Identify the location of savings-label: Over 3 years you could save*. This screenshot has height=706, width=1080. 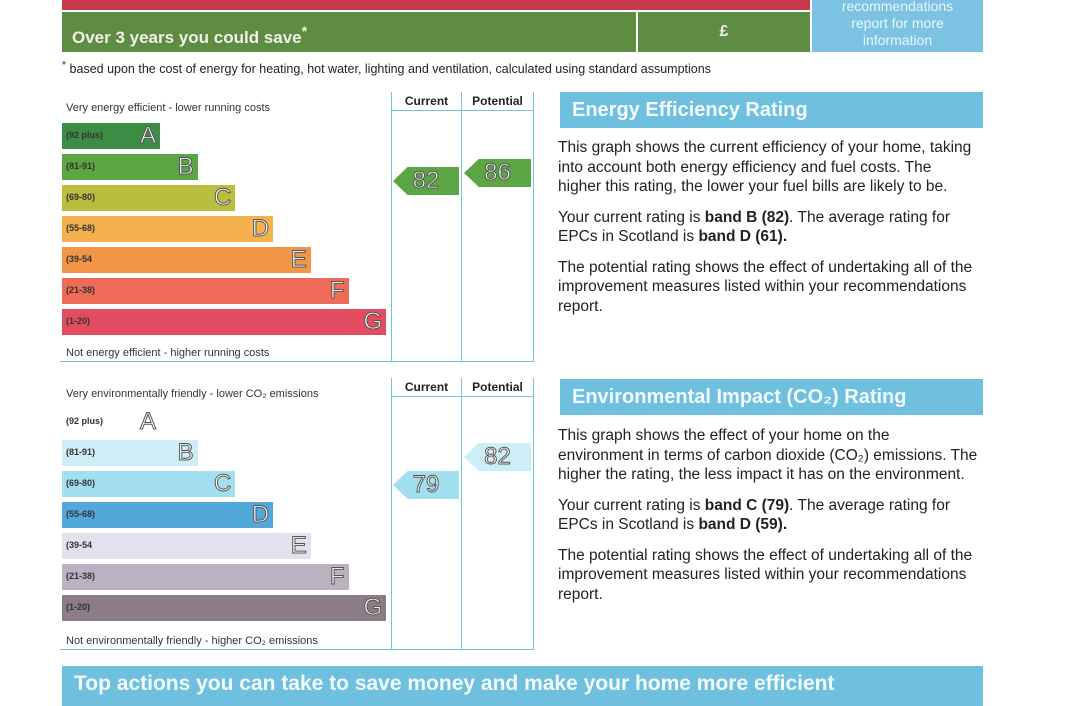
(349, 32).